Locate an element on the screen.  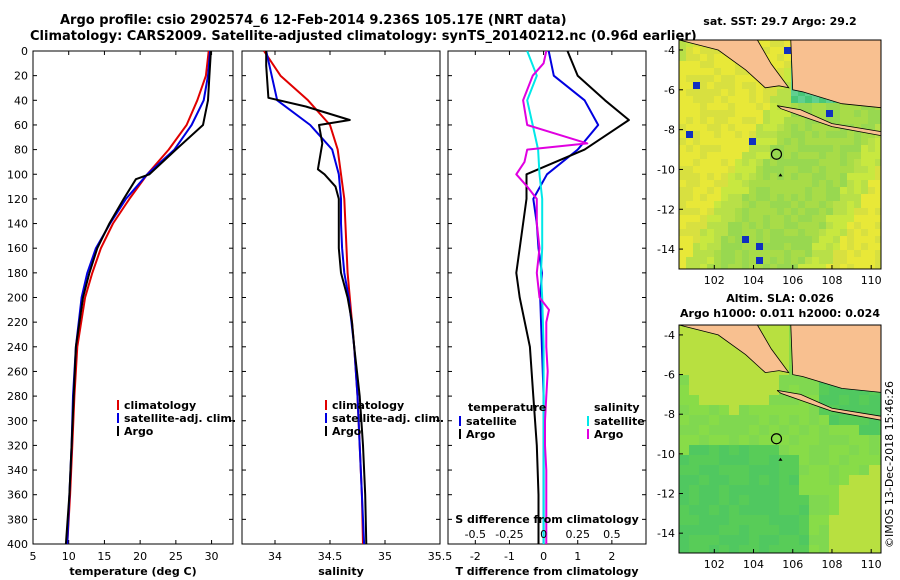
legend-label: climatology is located at coordinates (368, 405).